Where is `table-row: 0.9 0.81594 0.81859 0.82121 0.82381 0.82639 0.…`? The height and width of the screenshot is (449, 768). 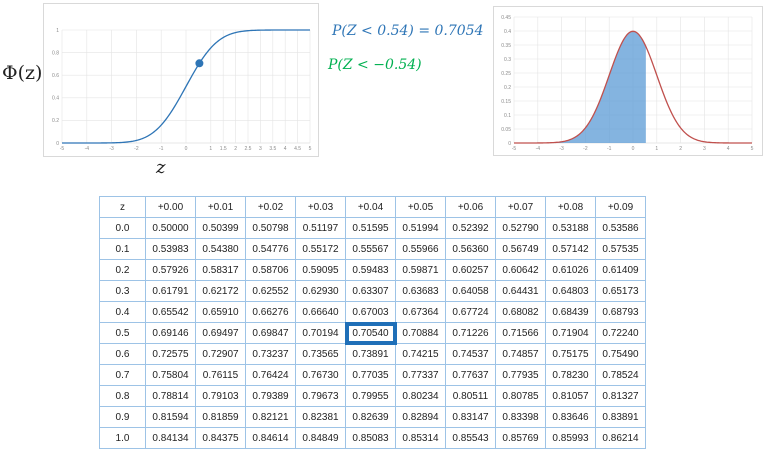 table-row: 0.9 0.81594 0.81859 0.82121 0.82381 0.82639 0.… is located at coordinates (372, 417).